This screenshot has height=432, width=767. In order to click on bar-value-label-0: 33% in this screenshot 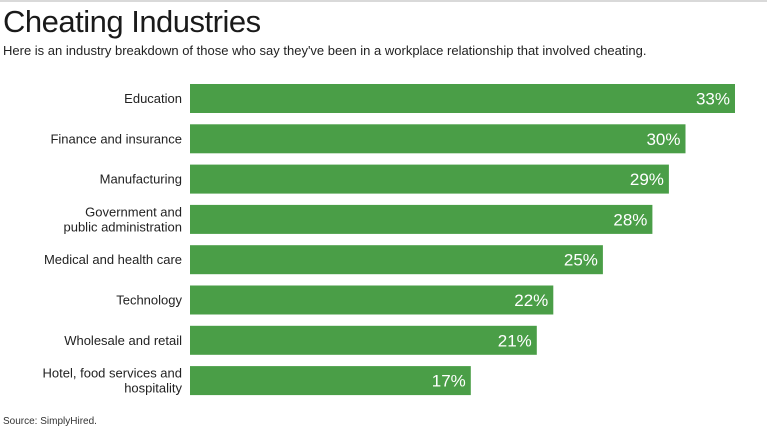, I will do `click(713, 99)`.